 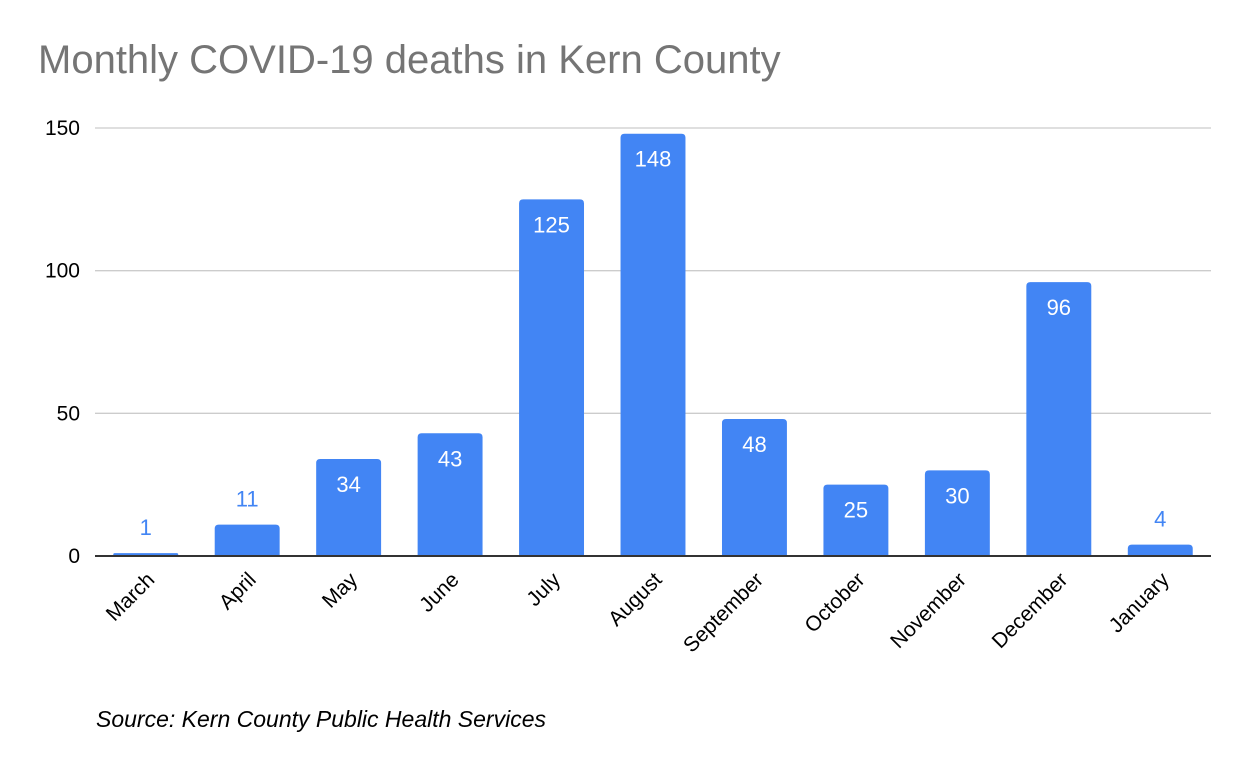 I want to click on y-tick-label: 100, so click(x=62, y=271).